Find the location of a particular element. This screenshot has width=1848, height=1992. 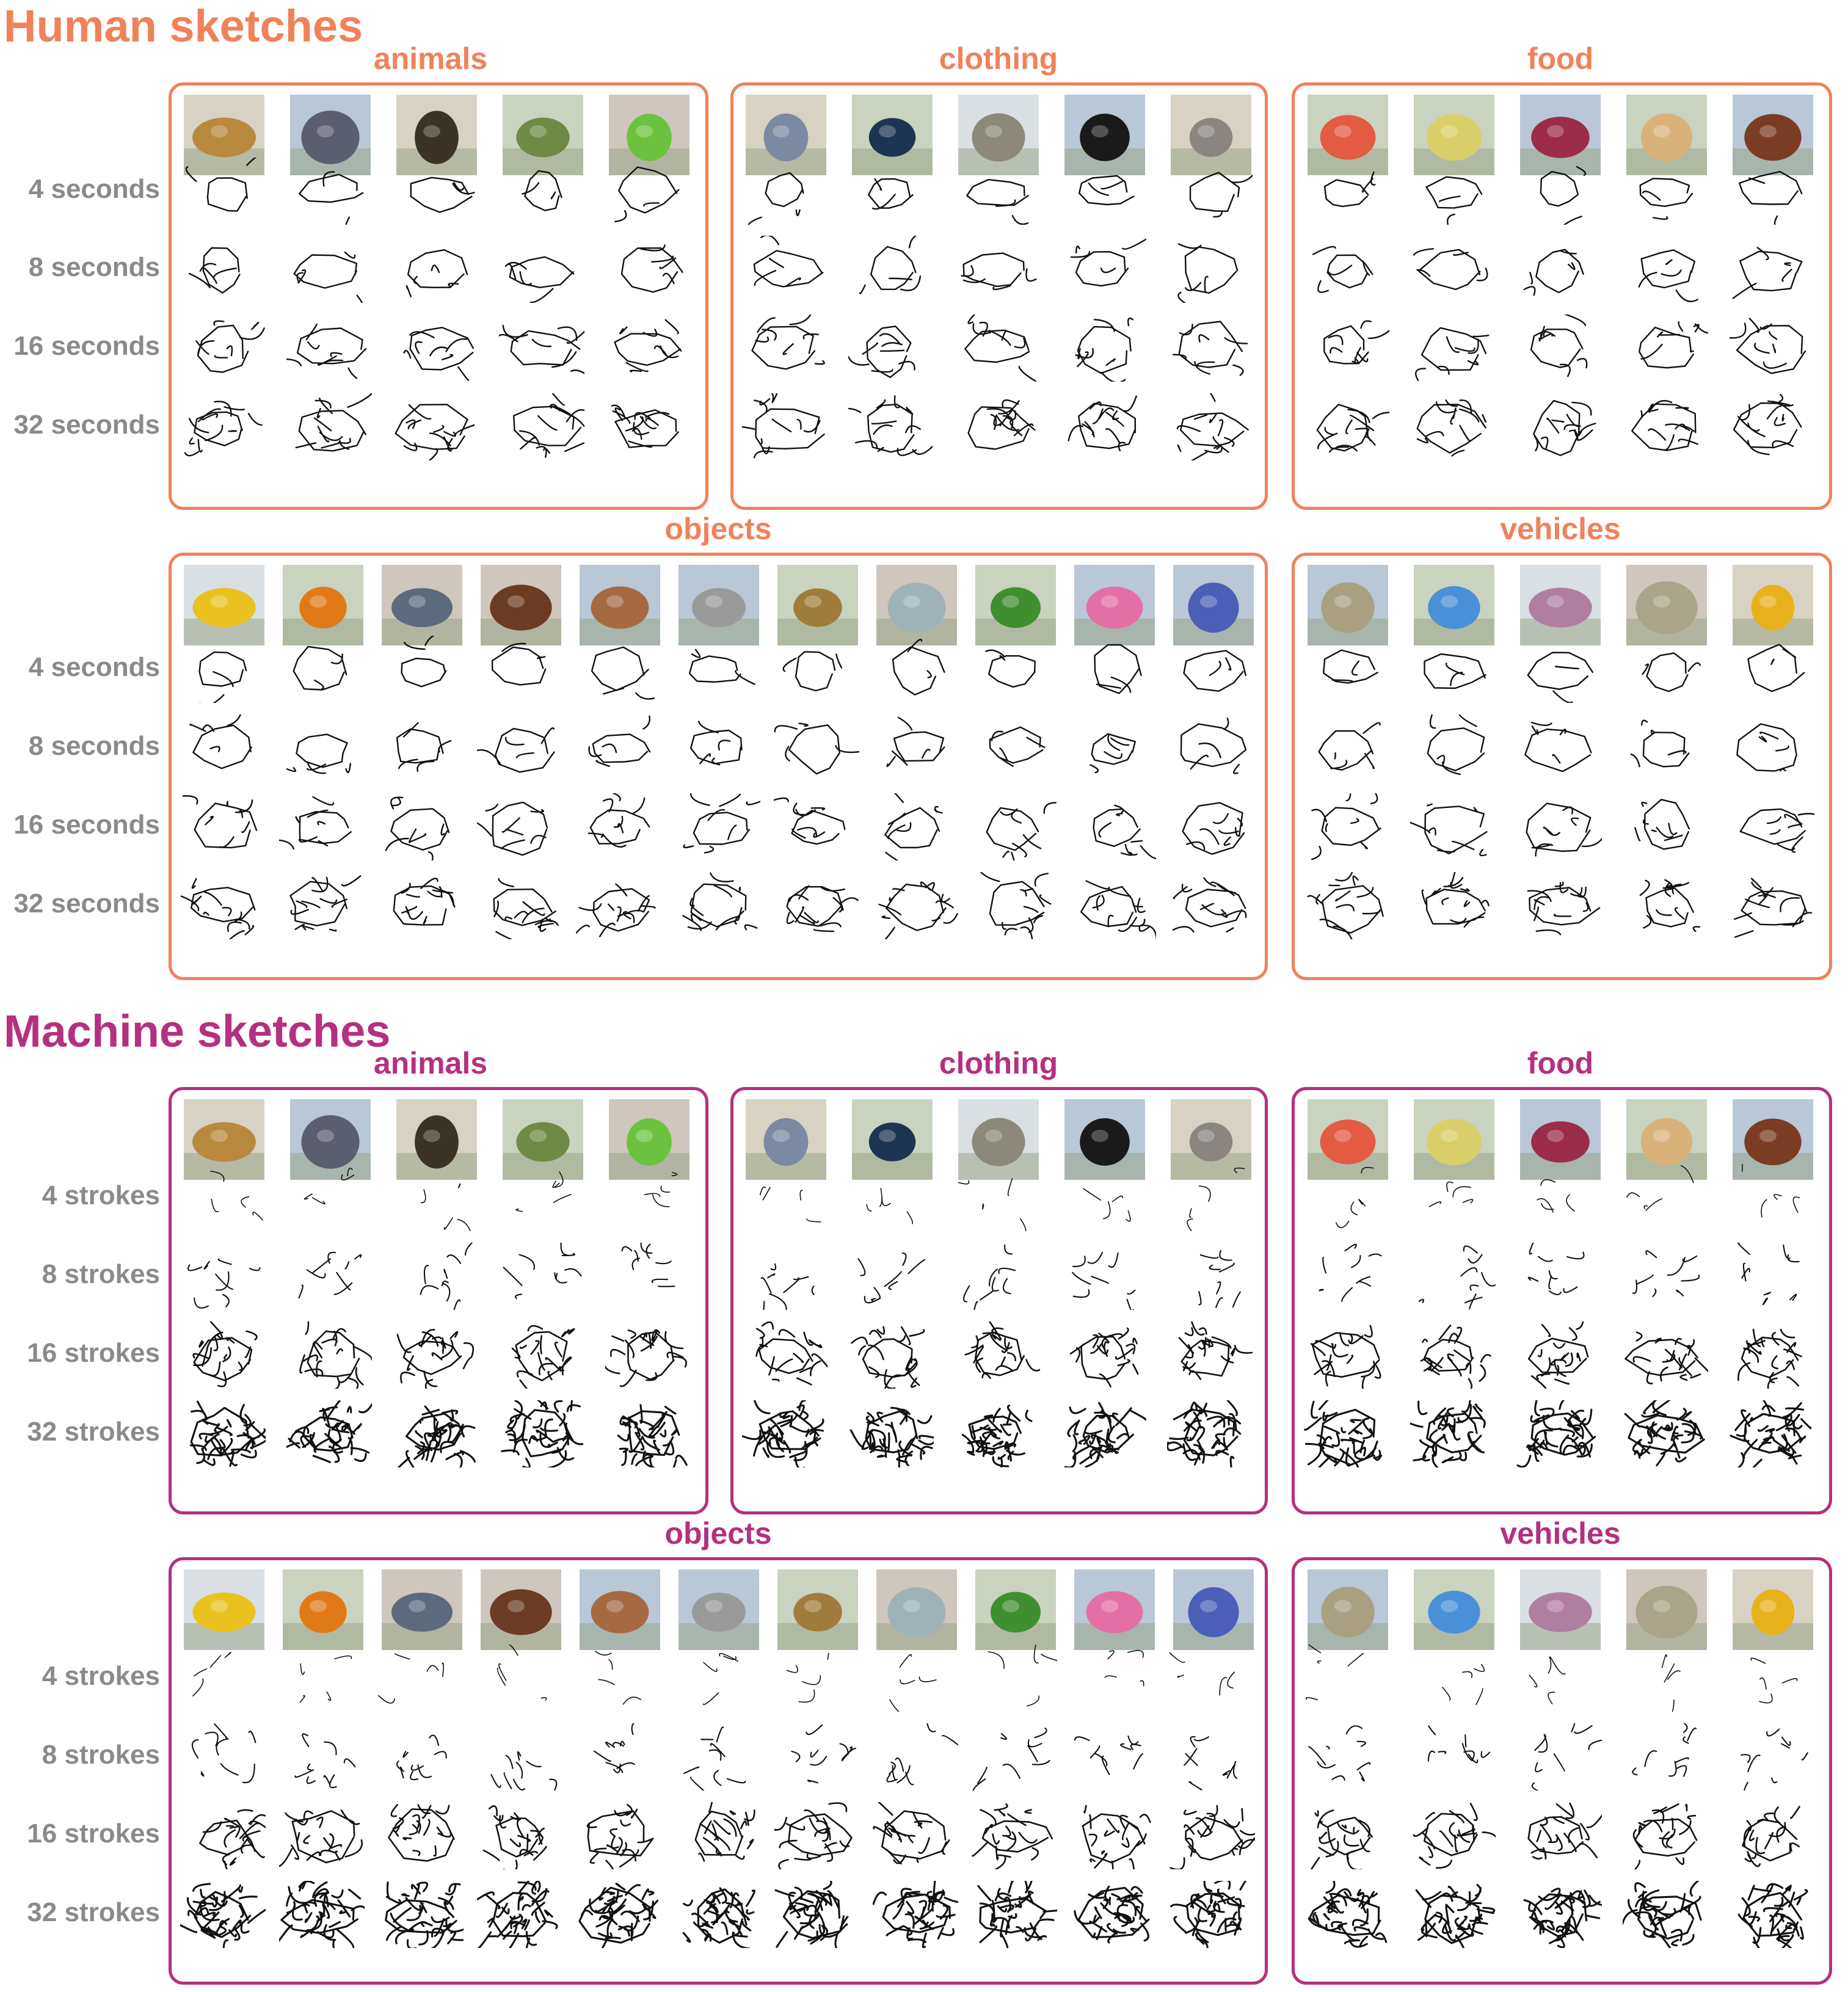

grapefruit-sketch-8-strokes is located at coordinates (1346, 1276).